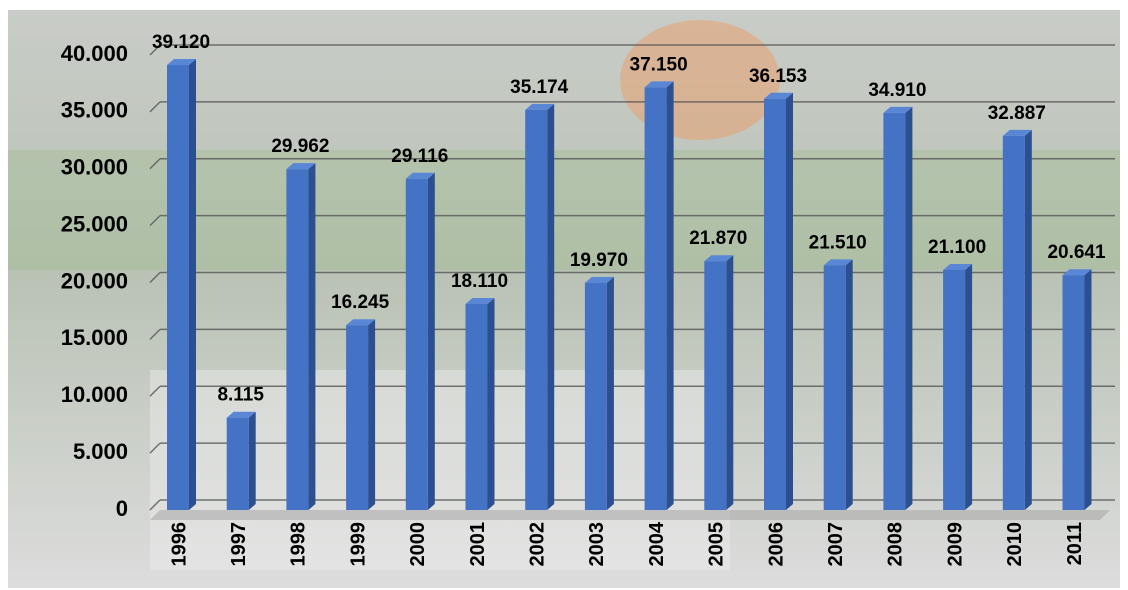 Image resolution: width=1128 pixels, height=590 pixels. What do you see at coordinates (957, 247) in the screenshot?
I see `value-label: 21.100` at bounding box center [957, 247].